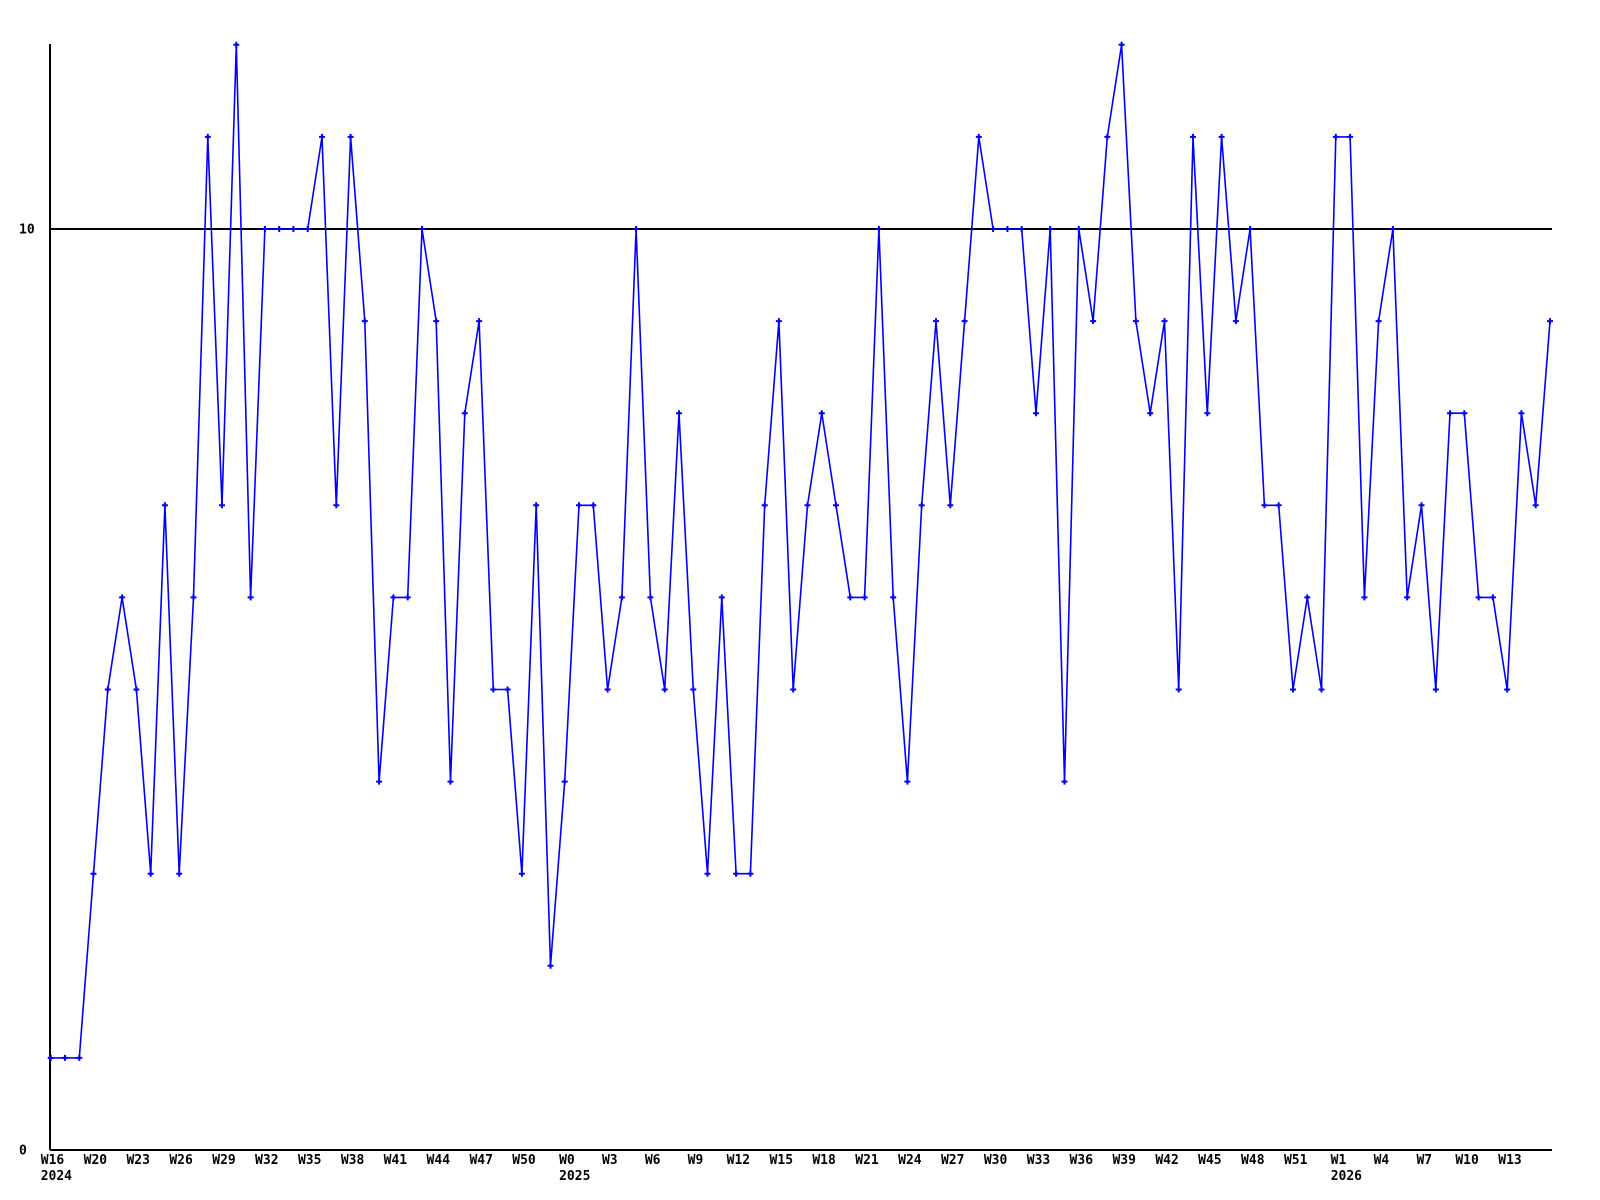  I want to click on x-tick-label: W0, so click(567, 1160).